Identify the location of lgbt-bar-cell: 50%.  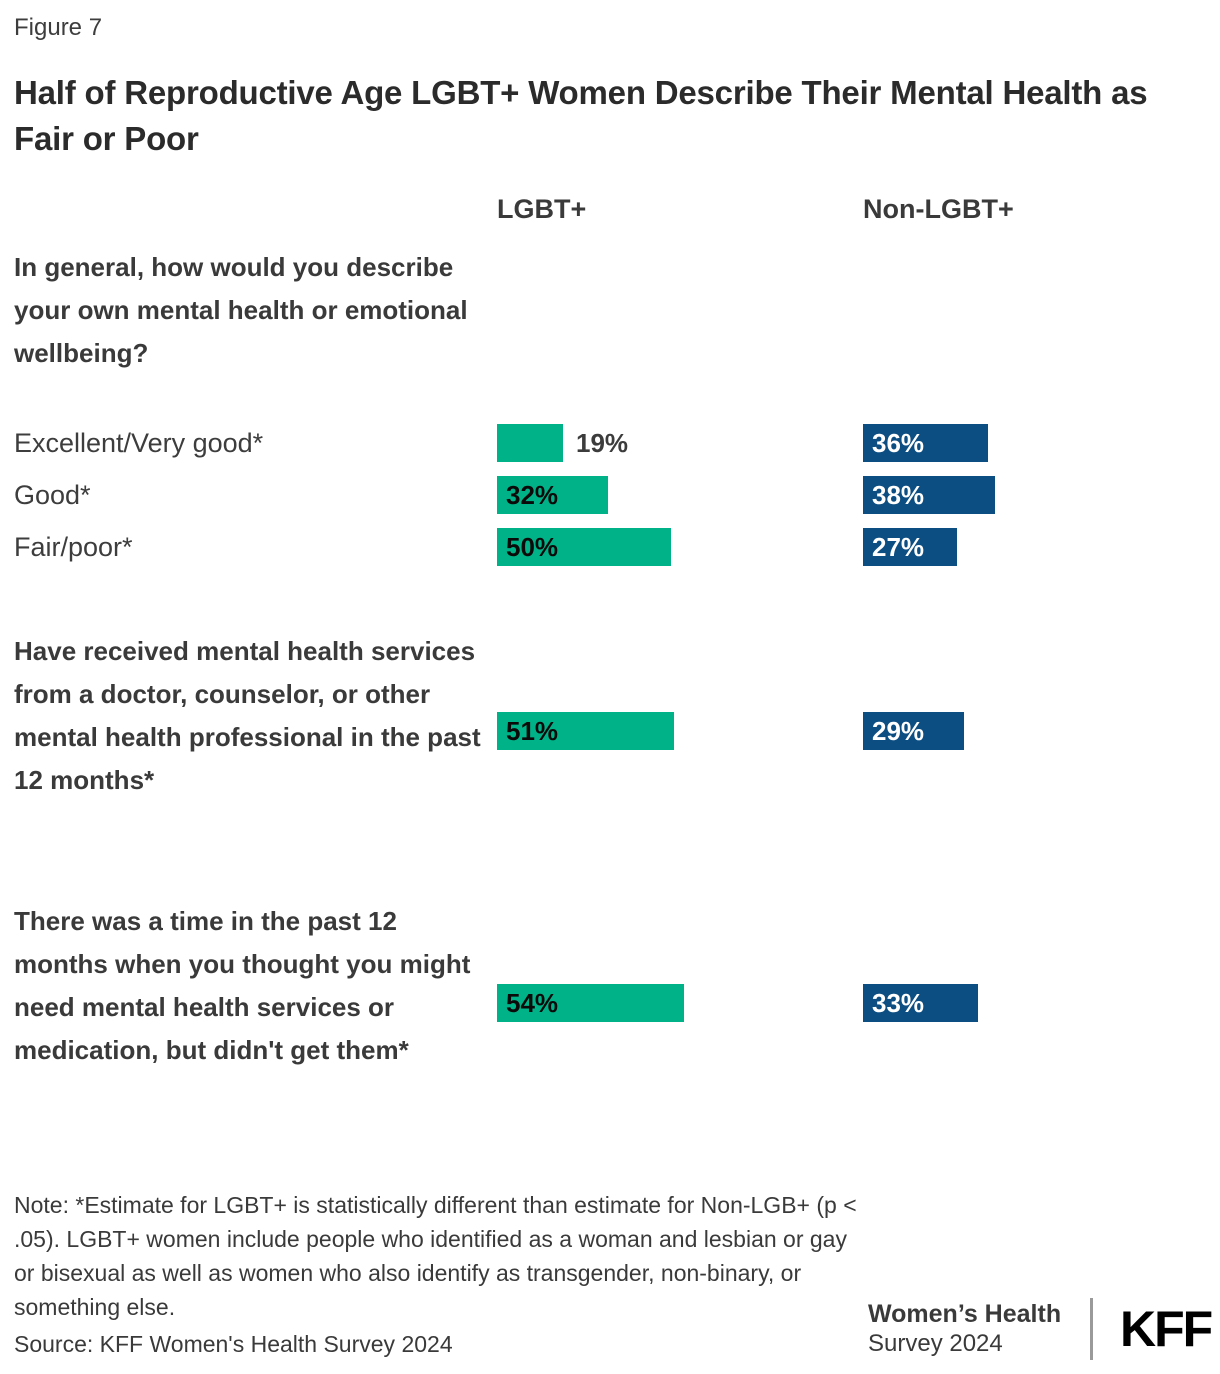
(584, 547).